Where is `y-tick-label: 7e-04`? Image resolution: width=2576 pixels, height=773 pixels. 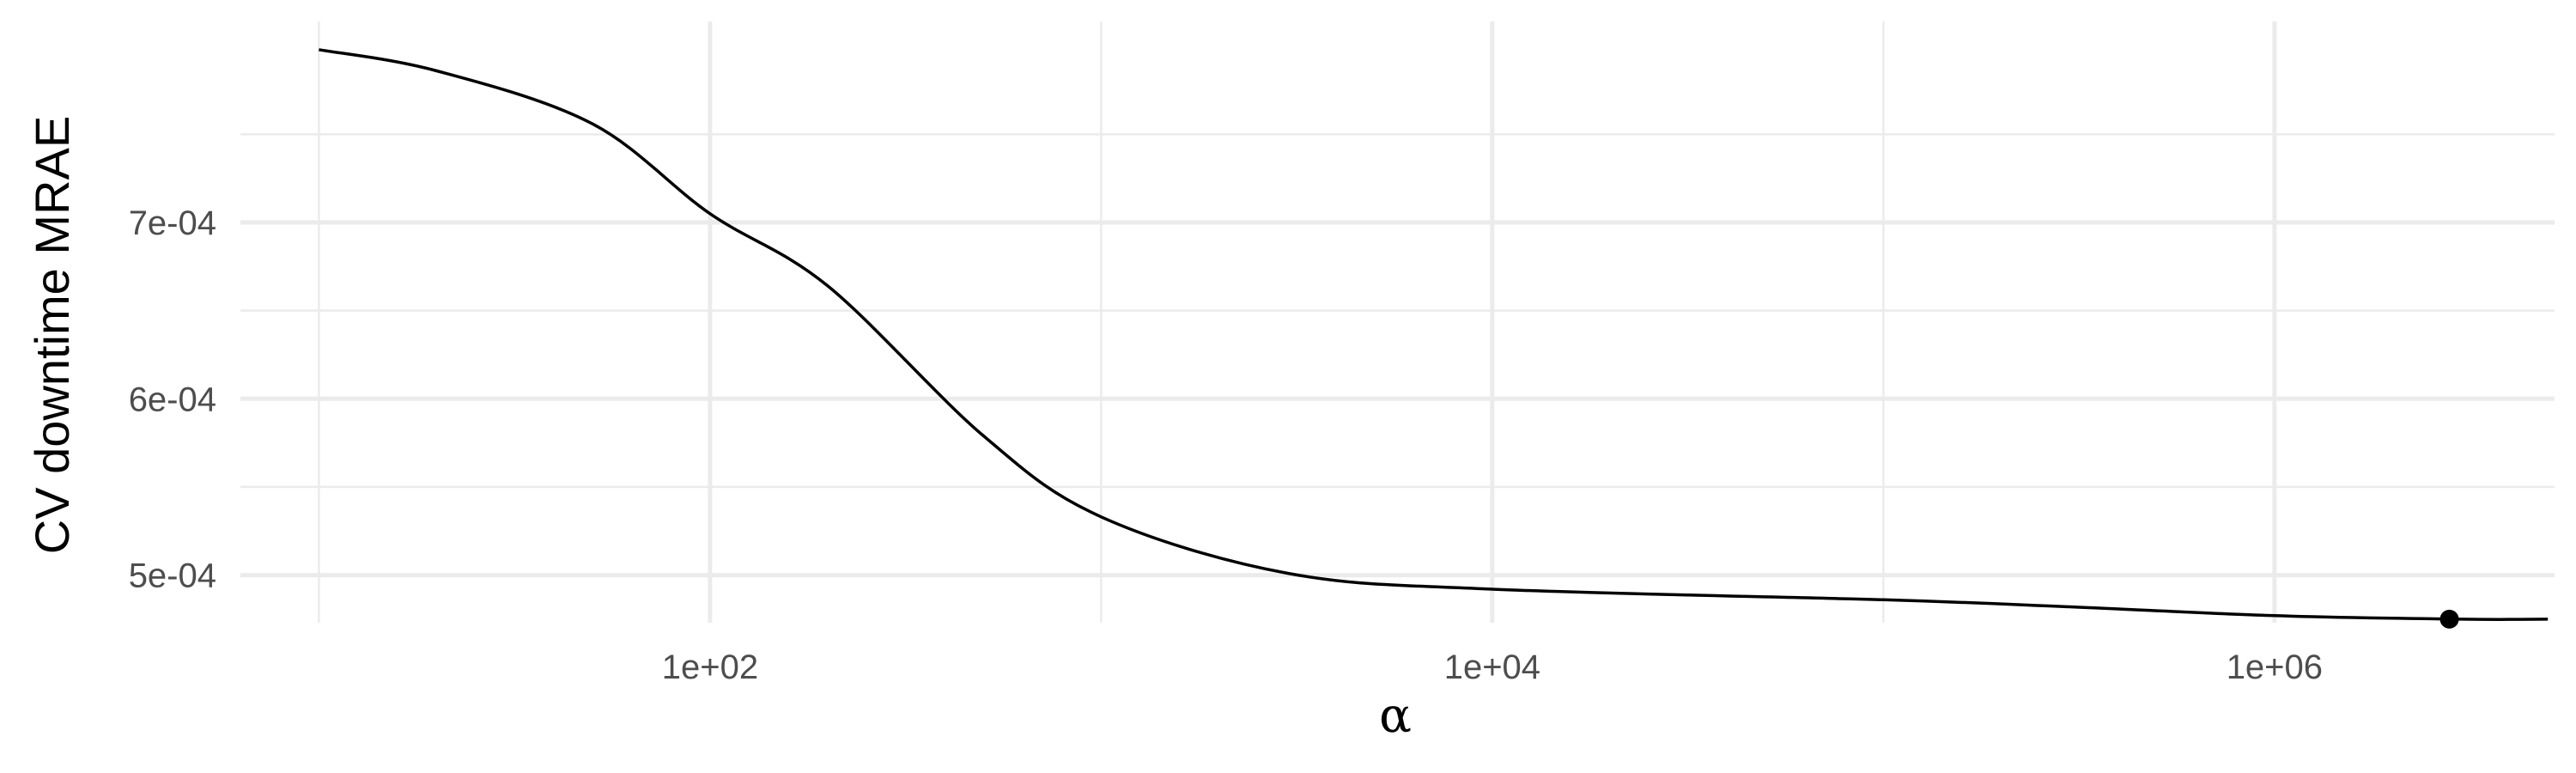 y-tick-label: 7e-04 is located at coordinates (172, 223).